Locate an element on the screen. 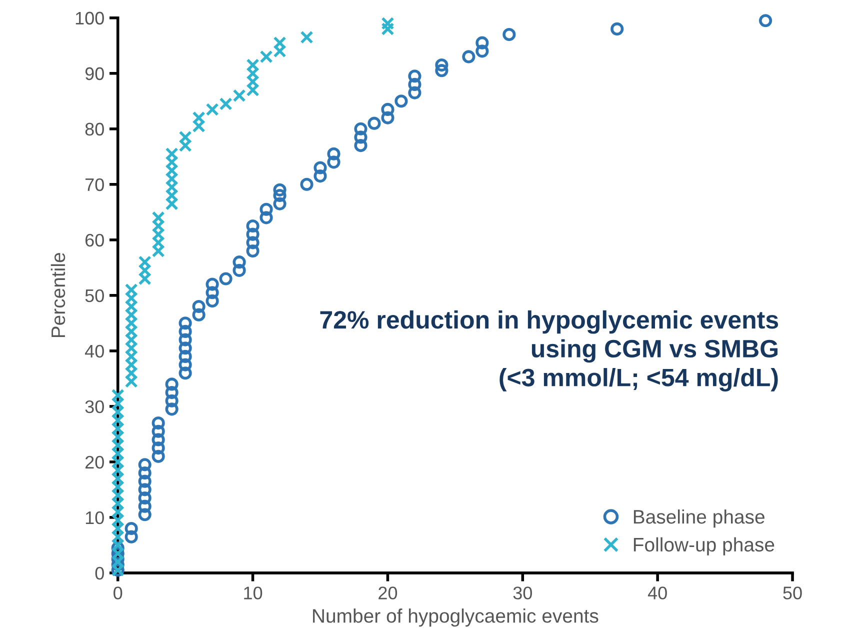  y-tick-label: 30 is located at coordinates (94, 407).